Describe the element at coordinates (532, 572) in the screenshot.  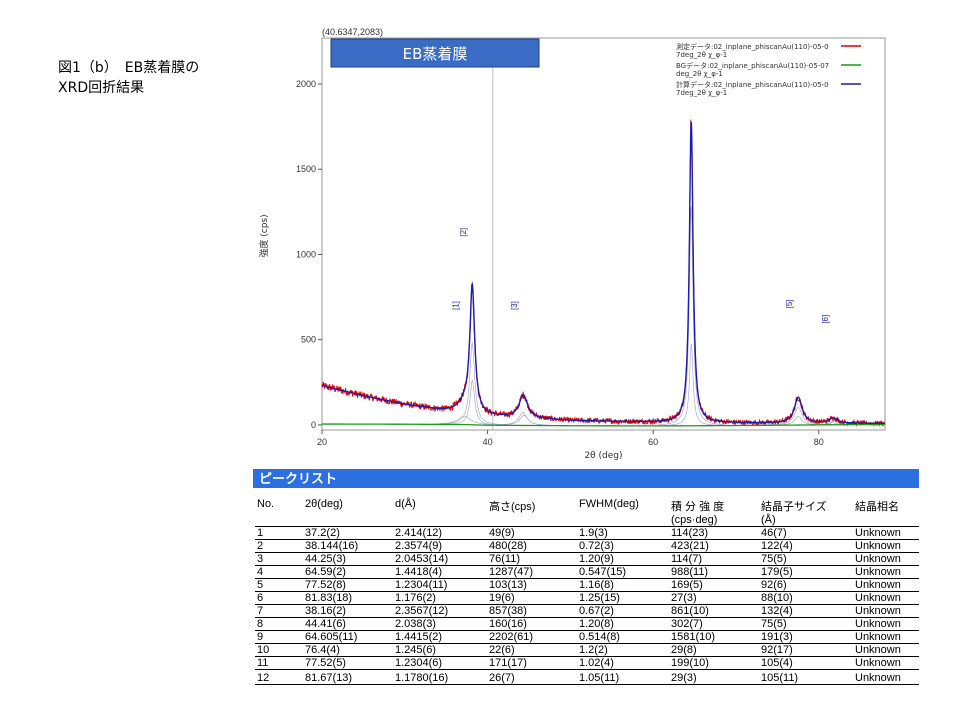
I see `table-cell: 1287(47)` at that location.